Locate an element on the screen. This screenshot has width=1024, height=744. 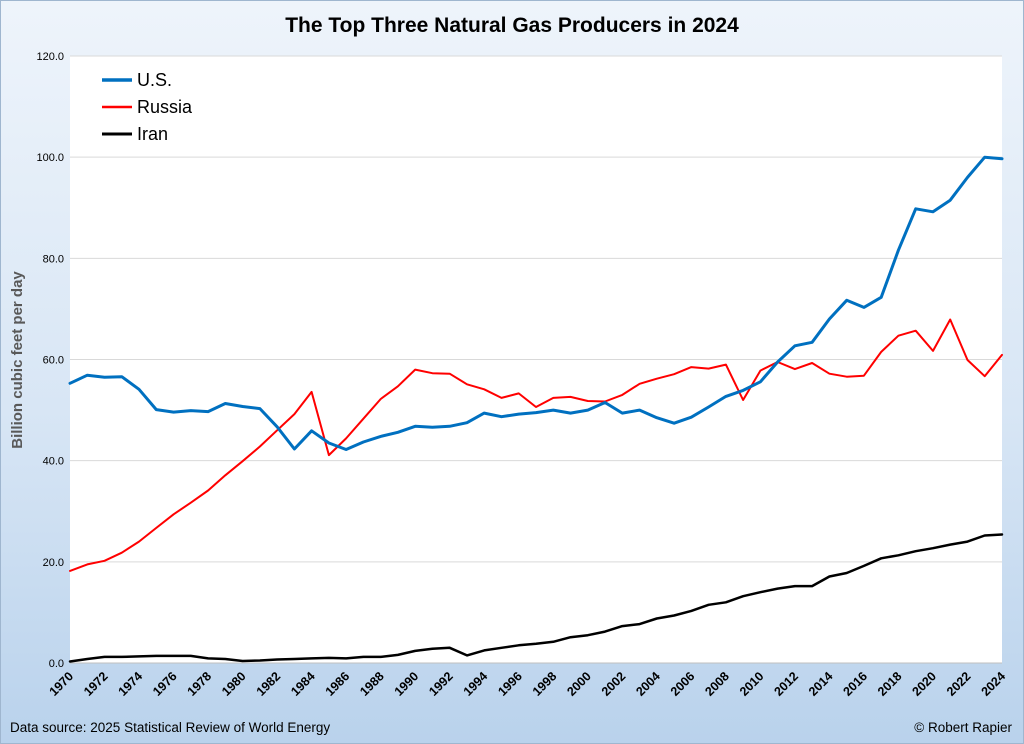
copyright-credit: © Robert Rapier is located at coordinates (963, 727).